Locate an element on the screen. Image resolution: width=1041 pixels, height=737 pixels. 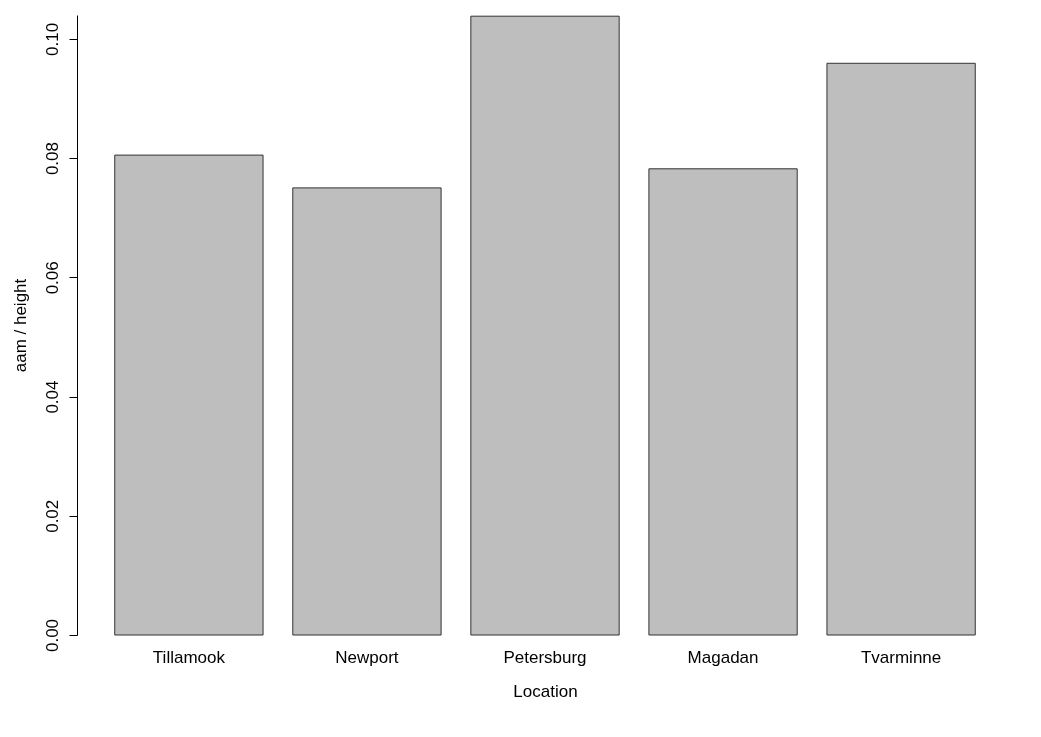
y-tick-label: 0.06 is located at coordinates (52, 278).